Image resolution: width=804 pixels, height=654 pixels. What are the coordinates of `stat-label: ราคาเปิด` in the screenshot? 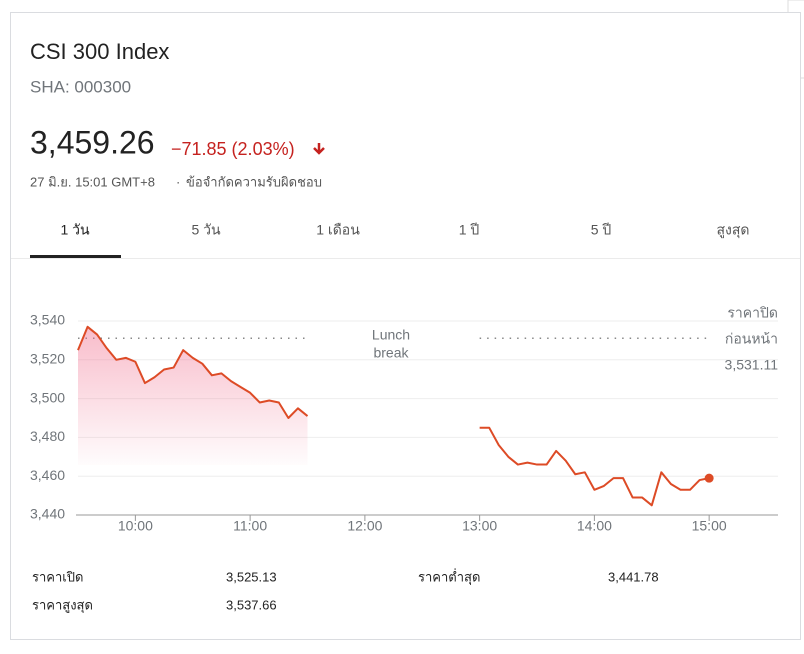 It's located at (57, 576).